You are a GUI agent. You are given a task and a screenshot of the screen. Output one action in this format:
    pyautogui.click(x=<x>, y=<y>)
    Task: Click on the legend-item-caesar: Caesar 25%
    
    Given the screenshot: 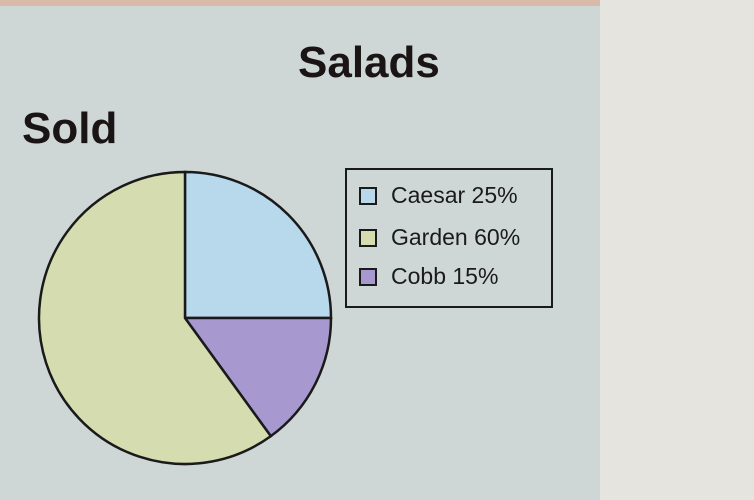 What is the action you would take?
    pyautogui.click(x=438, y=195)
    